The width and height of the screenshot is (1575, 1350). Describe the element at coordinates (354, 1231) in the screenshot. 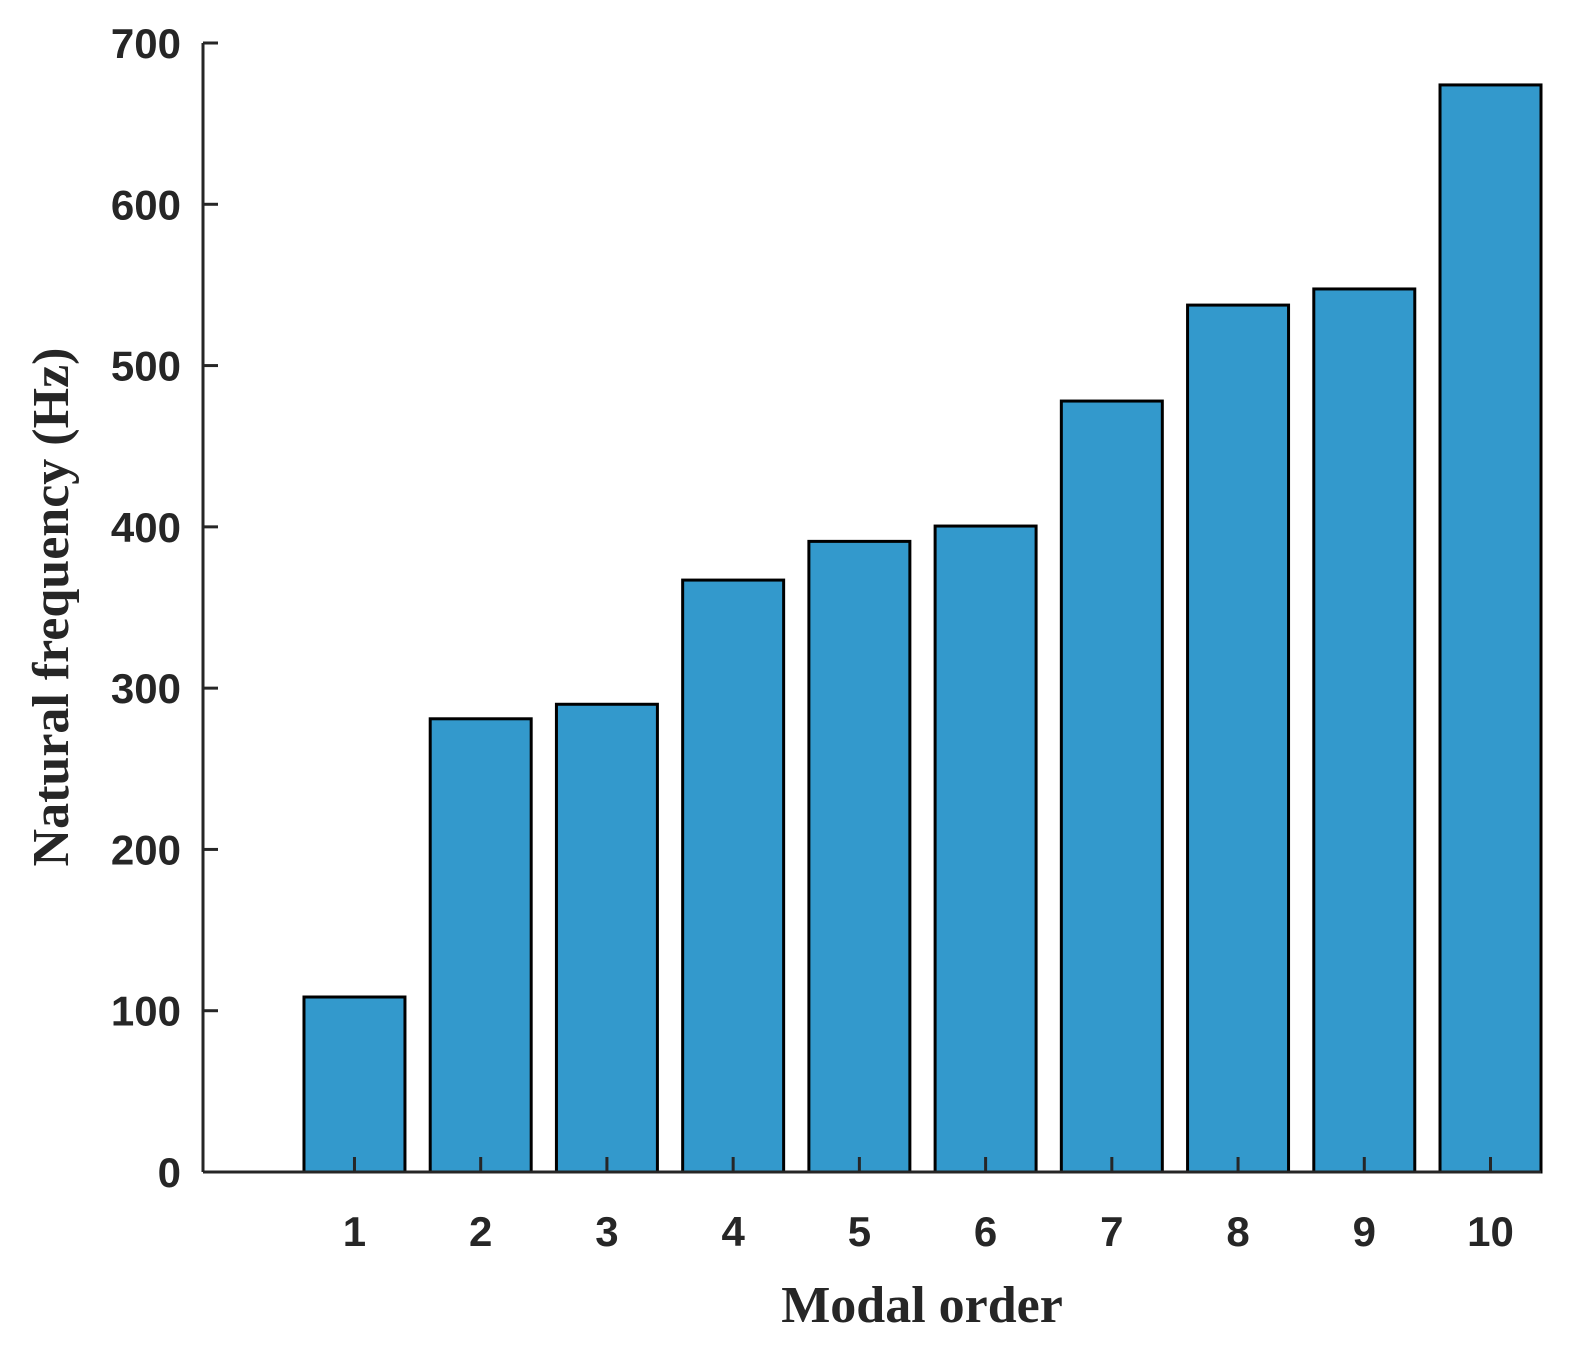

I see `x-tick-label: 1` at that location.